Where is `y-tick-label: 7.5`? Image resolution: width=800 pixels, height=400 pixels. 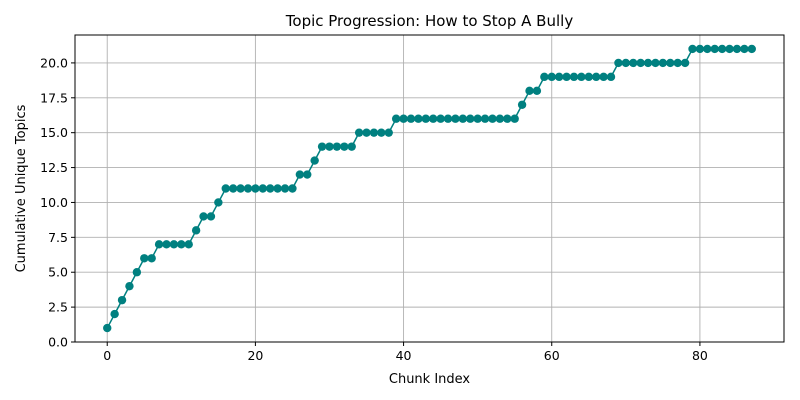
y-tick-label: 7.5 is located at coordinates (58, 237).